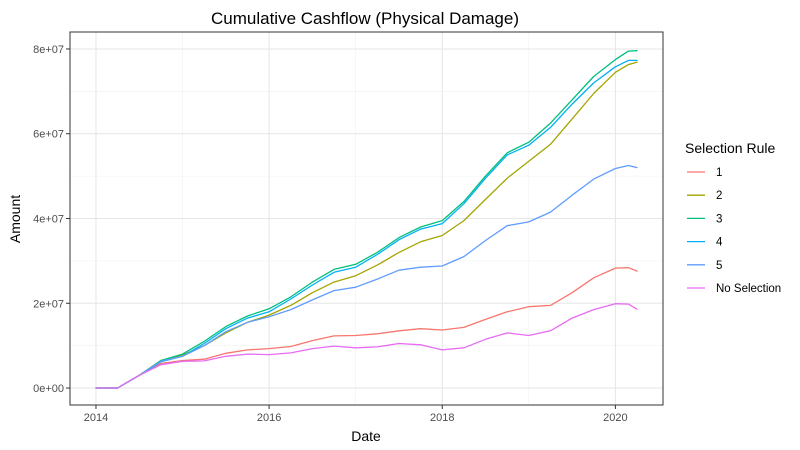 This screenshot has height=450, width=800. Describe the element at coordinates (719, 266) in the screenshot. I see `legend-label-5: 5` at that location.